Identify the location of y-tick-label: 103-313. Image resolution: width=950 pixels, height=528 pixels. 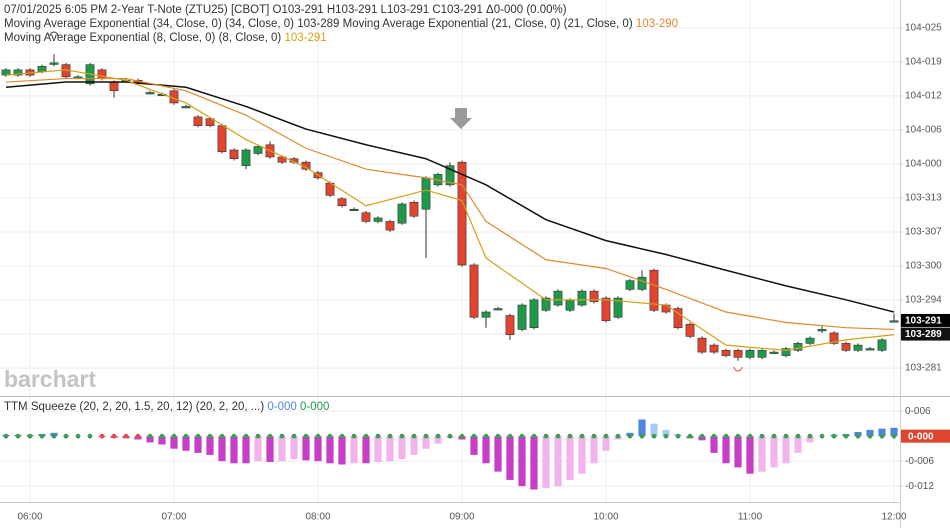
(923, 198).